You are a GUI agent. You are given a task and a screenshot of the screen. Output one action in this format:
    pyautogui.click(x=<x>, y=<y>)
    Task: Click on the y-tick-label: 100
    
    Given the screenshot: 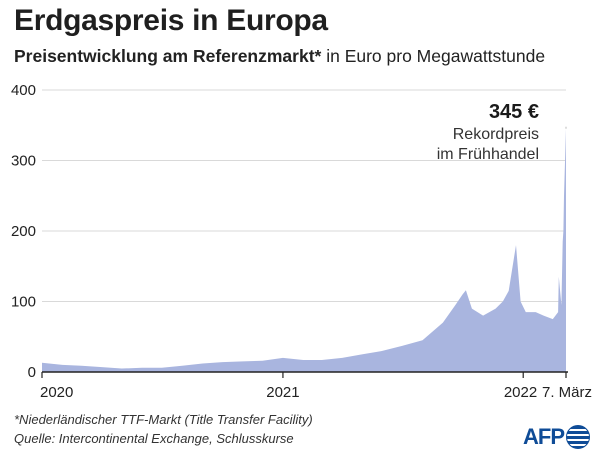 What is the action you would take?
    pyautogui.click(x=23, y=302)
    